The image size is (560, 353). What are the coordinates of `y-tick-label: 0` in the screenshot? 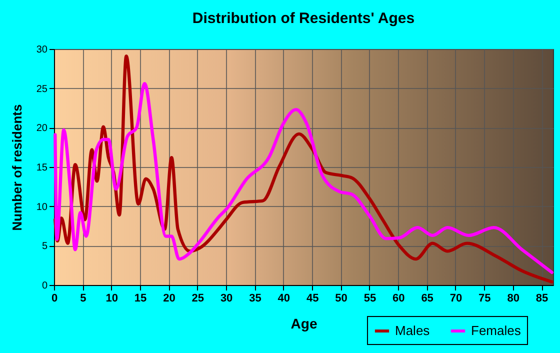 It's located at (45, 286).